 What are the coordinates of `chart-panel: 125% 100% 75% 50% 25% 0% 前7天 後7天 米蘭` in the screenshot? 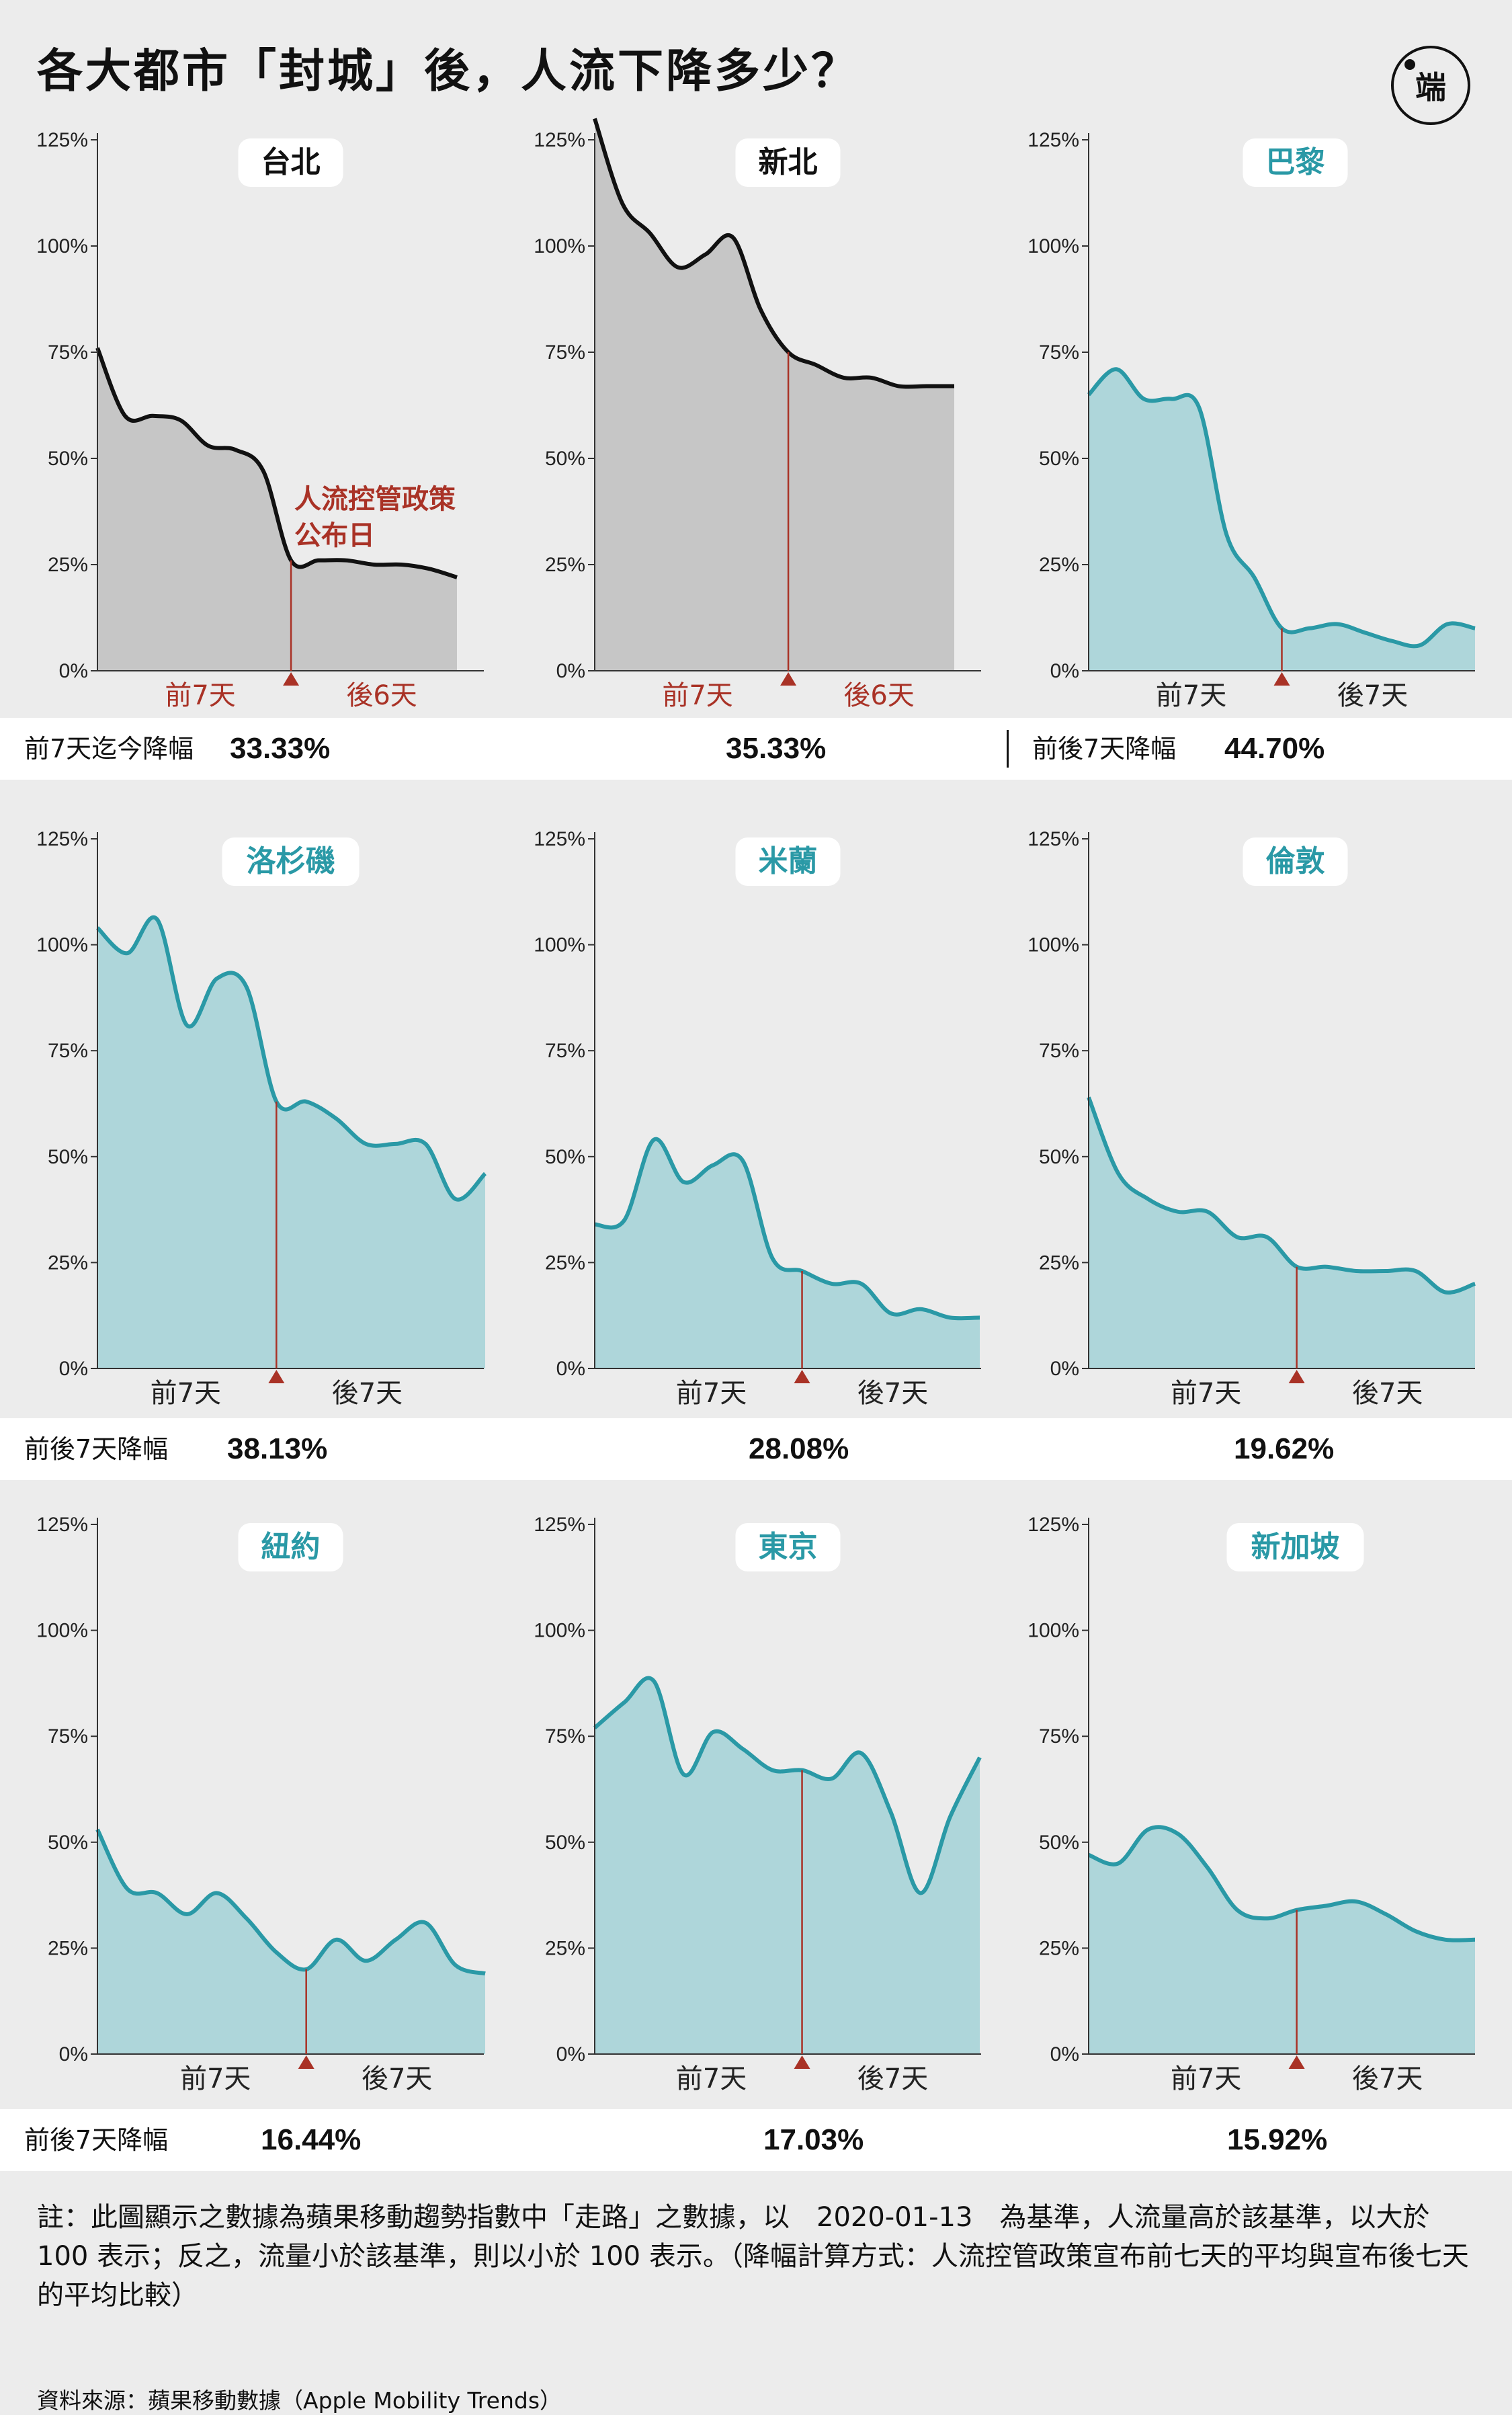 It's located at (758, 1119).